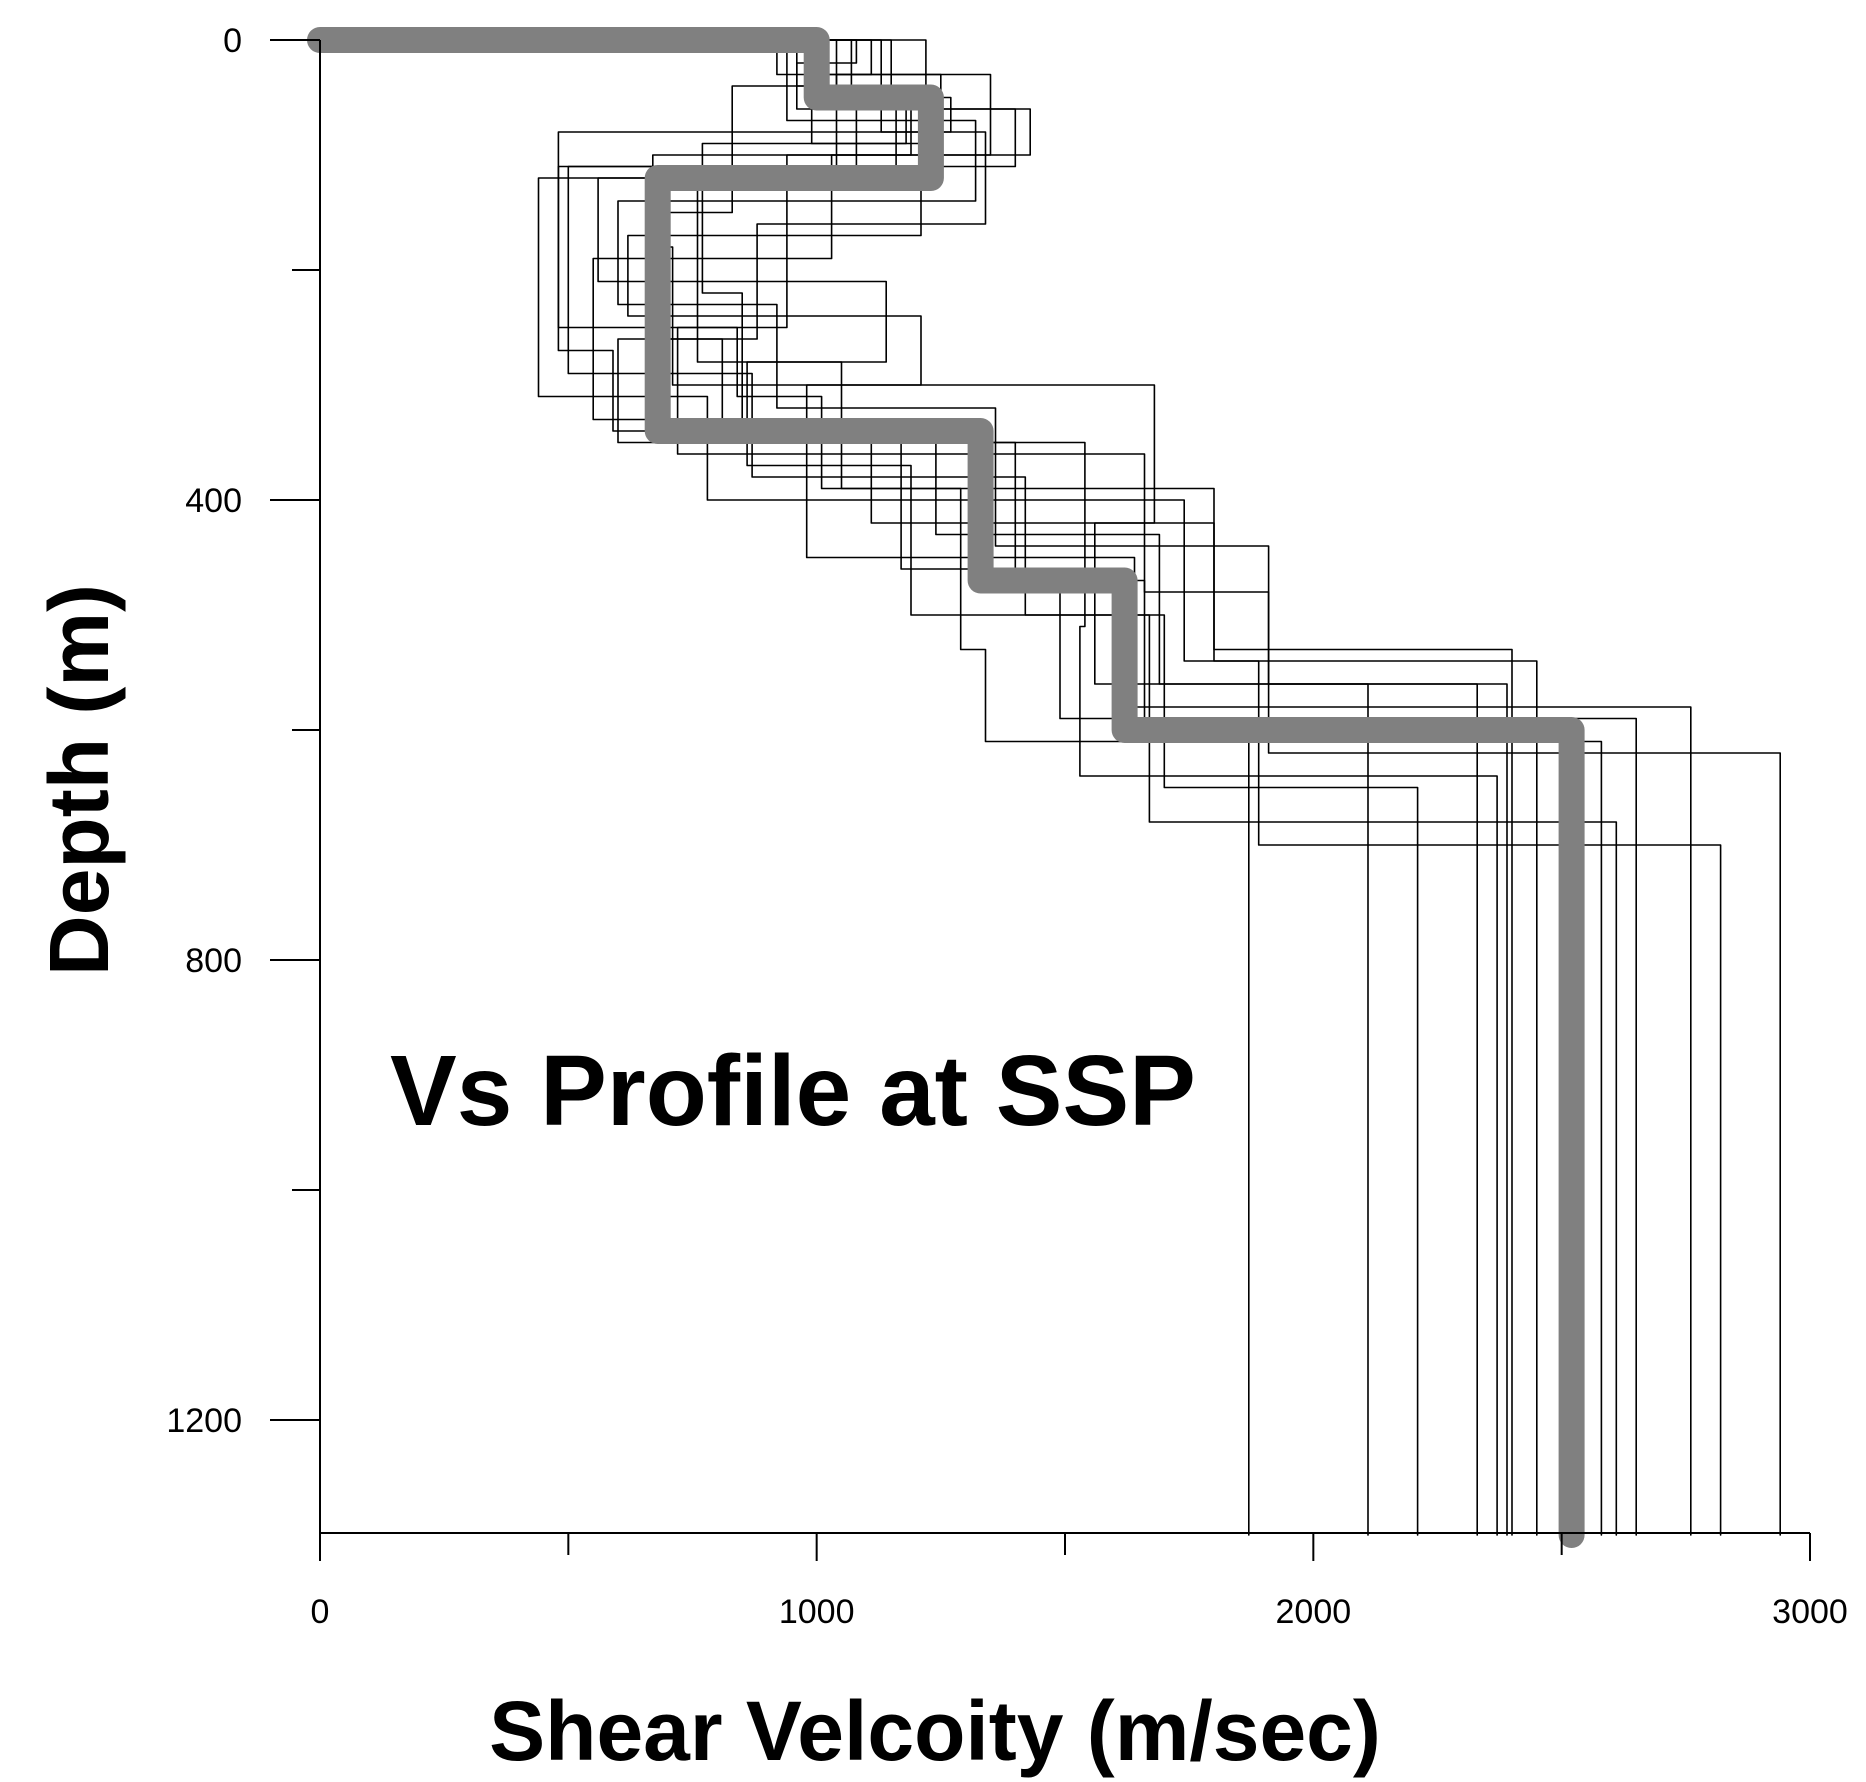  Describe the element at coordinates (935, 1731) in the screenshot. I see `x-axis-title: Shear Velcoity (m/sec)` at that location.